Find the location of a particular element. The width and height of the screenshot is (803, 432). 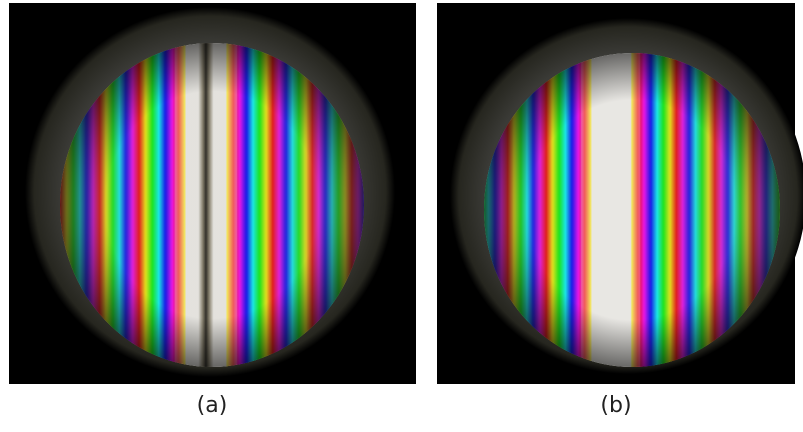

panel-label: (b) is located at coordinates (615, 405).